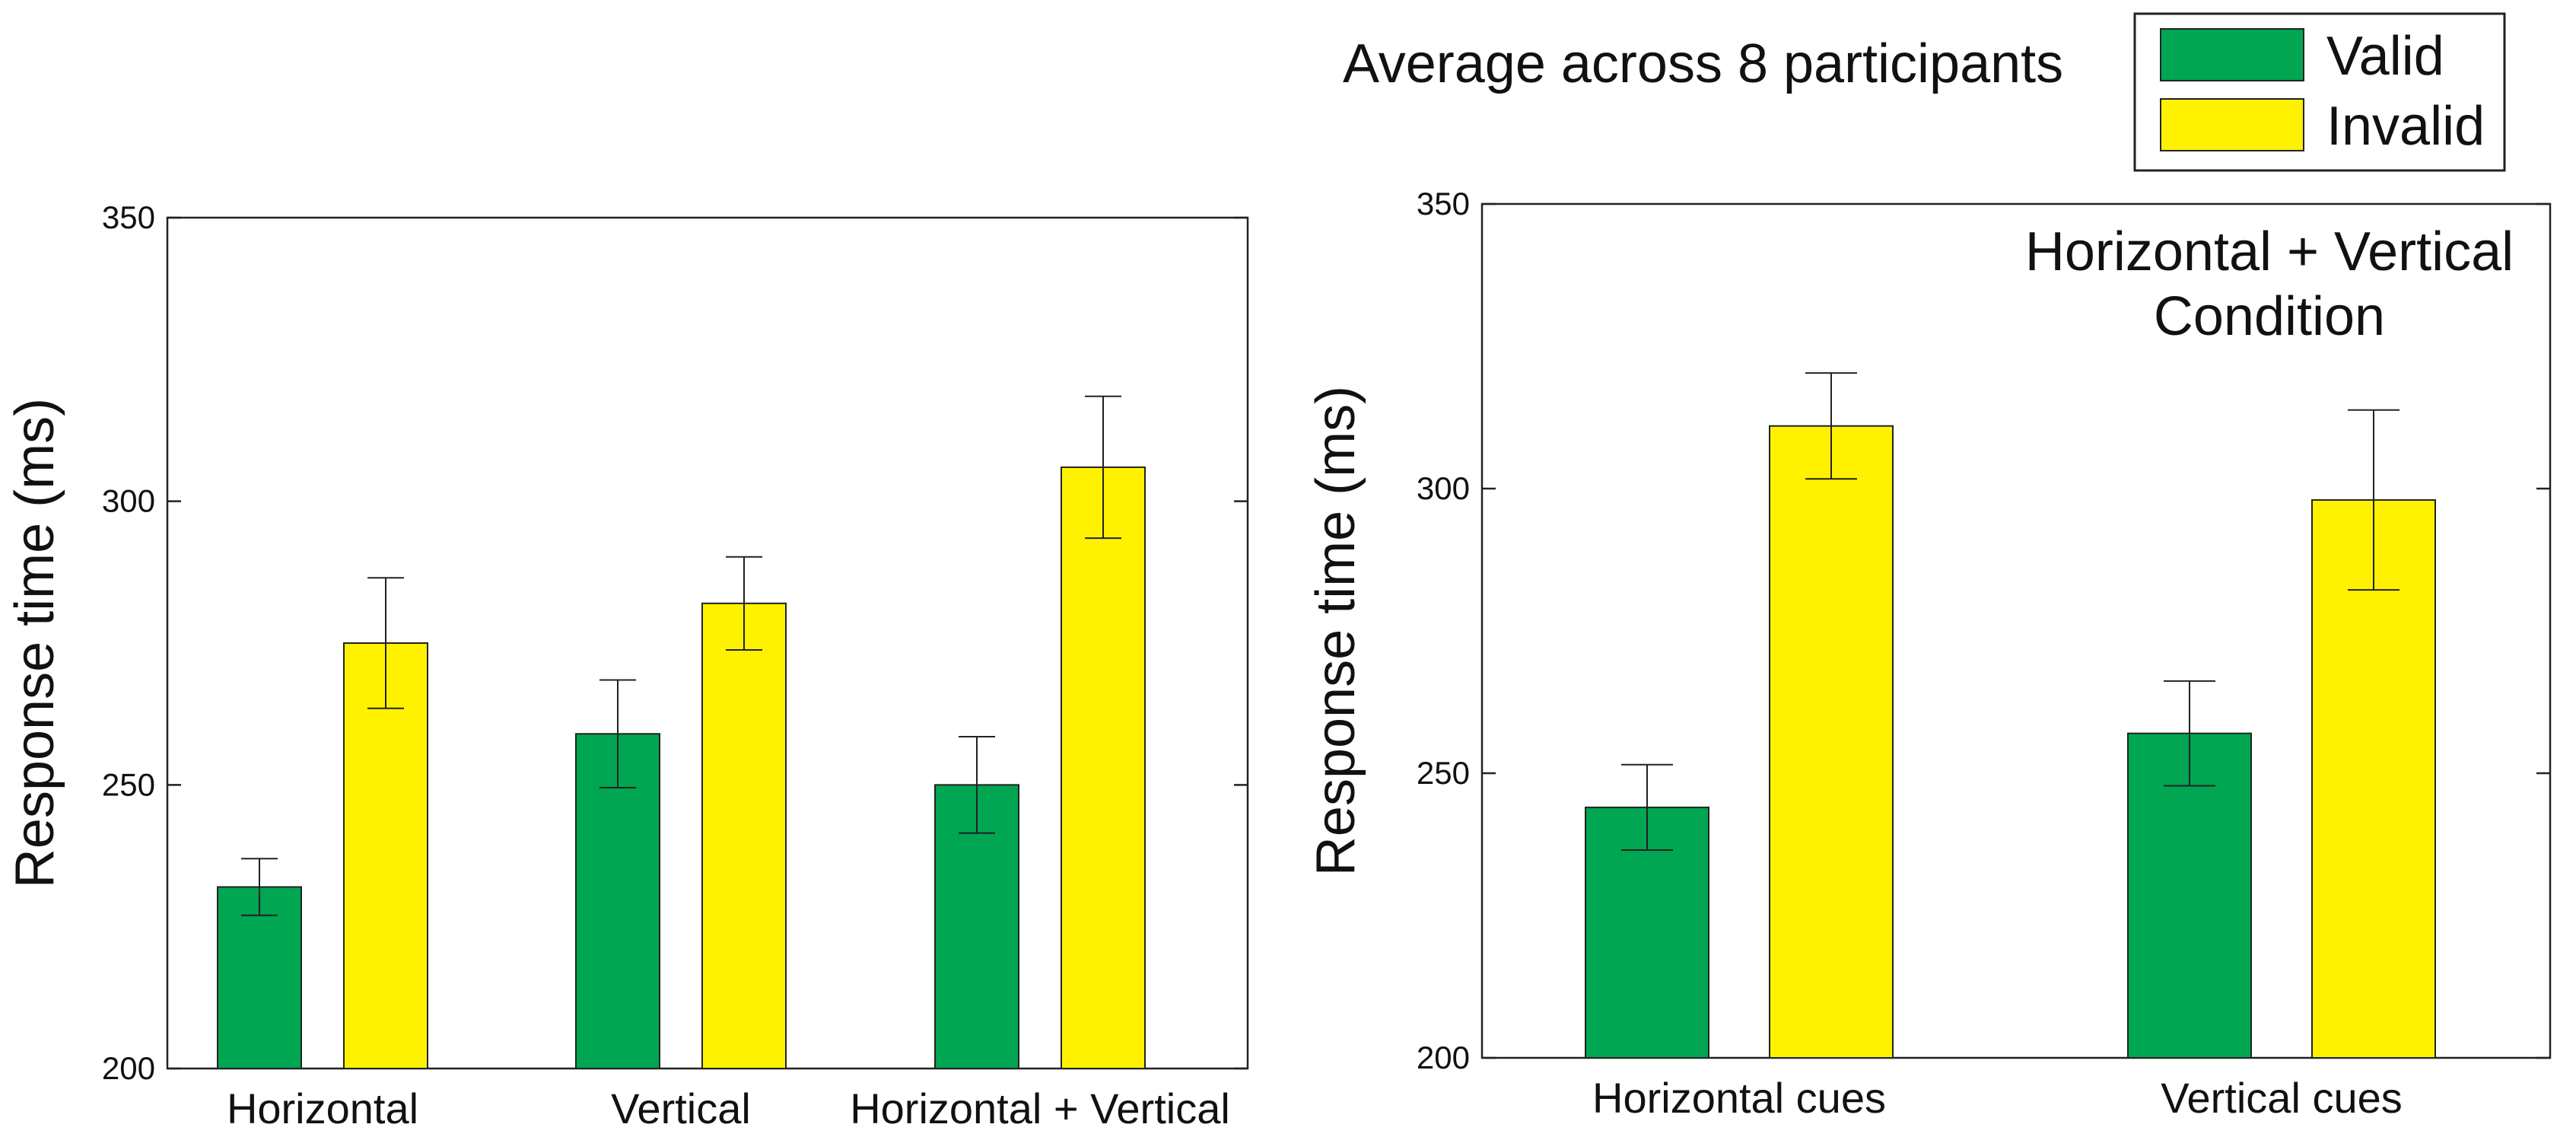 The height and width of the screenshot is (1137, 2576). What do you see at coordinates (1443, 203) in the screenshot?
I see `right-ytick-label: 350` at bounding box center [1443, 203].